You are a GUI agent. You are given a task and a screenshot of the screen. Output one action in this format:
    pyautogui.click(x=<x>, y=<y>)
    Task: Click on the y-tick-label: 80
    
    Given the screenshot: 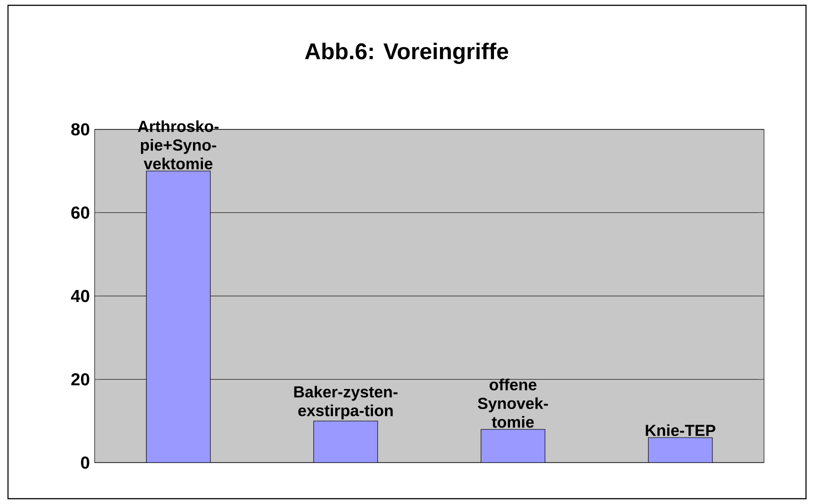 What is the action you would take?
    pyautogui.click(x=80, y=129)
    